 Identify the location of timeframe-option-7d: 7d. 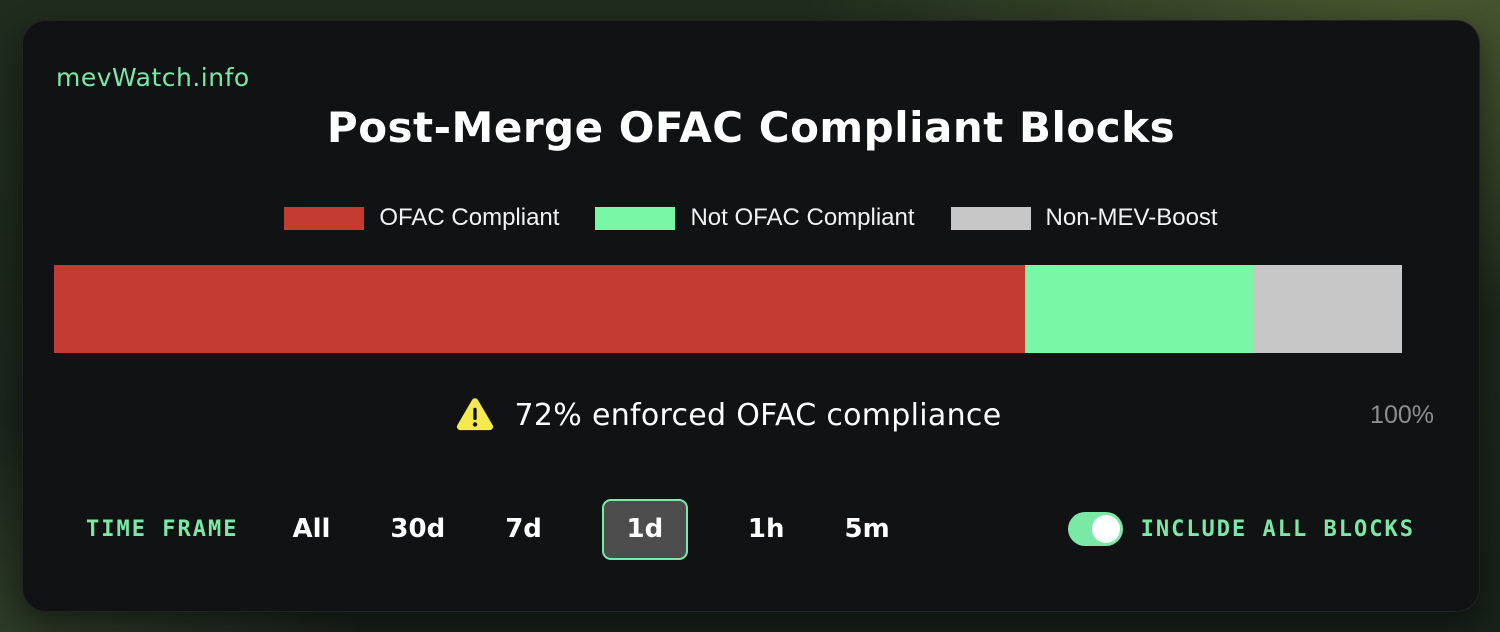
(523, 529).